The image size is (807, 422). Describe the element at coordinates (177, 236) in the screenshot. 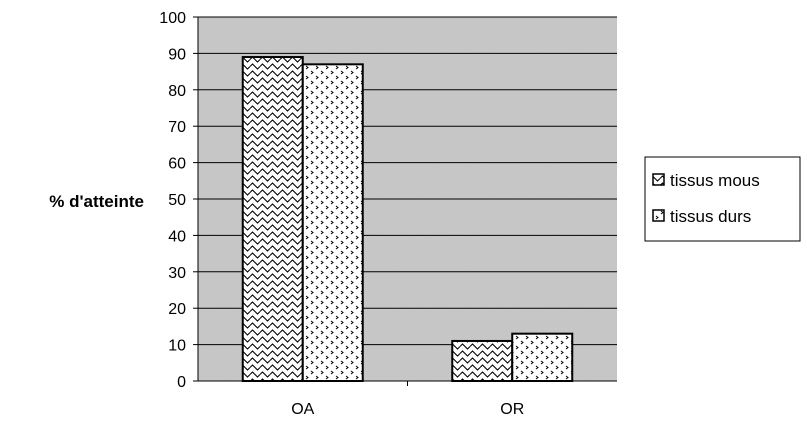

I see `y-tick-label: 40` at that location.